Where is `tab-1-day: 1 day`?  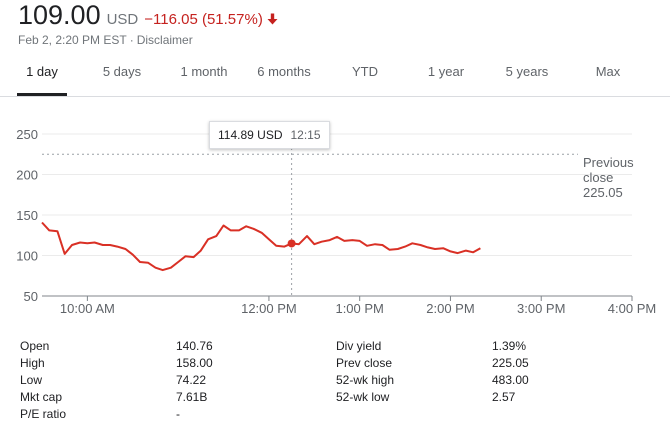 tab-1-day: 1 day is located at coordinates (42, 77).